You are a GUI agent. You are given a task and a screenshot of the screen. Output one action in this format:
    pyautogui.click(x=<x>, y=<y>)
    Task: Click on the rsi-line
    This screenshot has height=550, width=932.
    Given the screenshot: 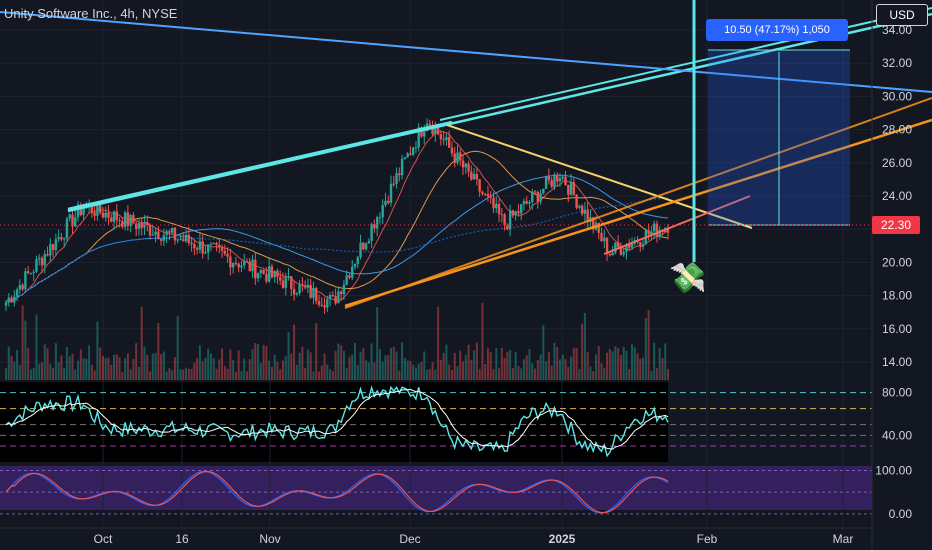 What is the action you would take?
    pyautogui.click(x=337, y=421)
    